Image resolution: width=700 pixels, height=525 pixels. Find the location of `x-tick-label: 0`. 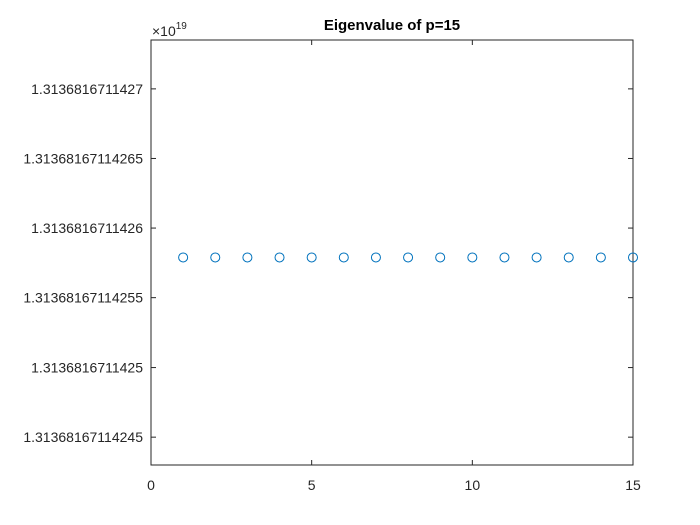

x-tick-label: 0 is located at coordinates (151, 485).